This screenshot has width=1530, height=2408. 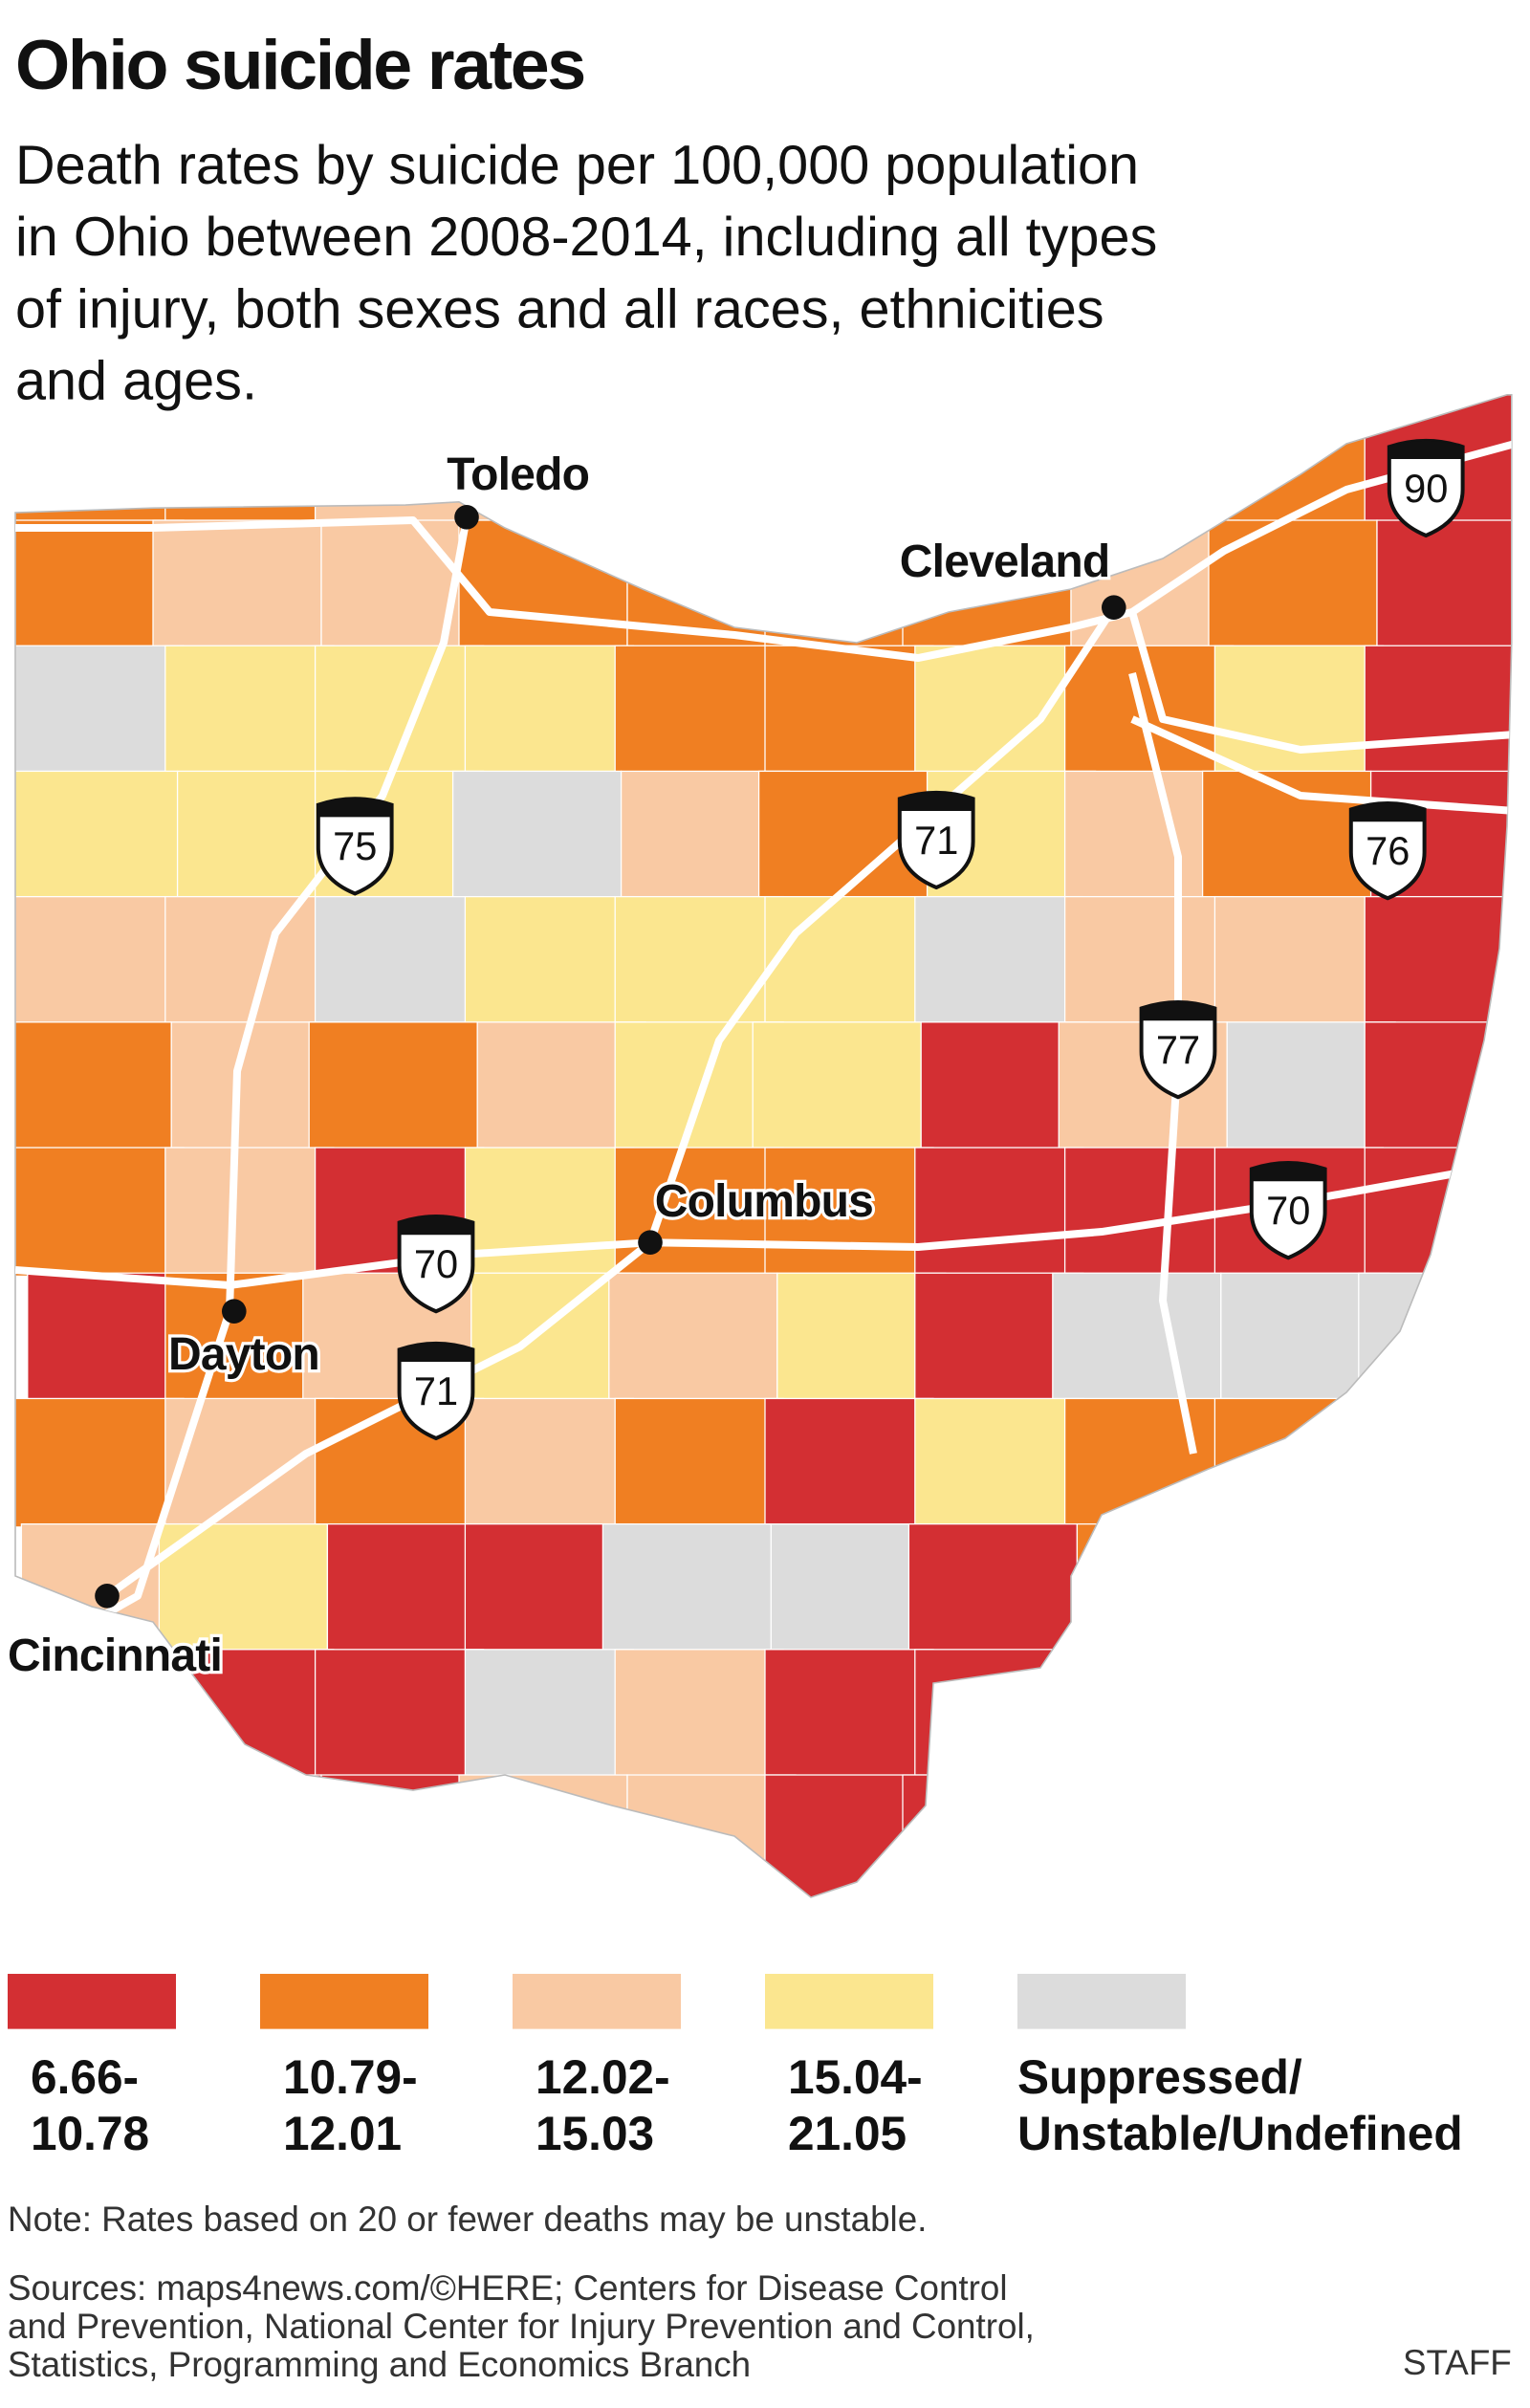 I want to click on shield-number: 75, so click(x=355, y=845).